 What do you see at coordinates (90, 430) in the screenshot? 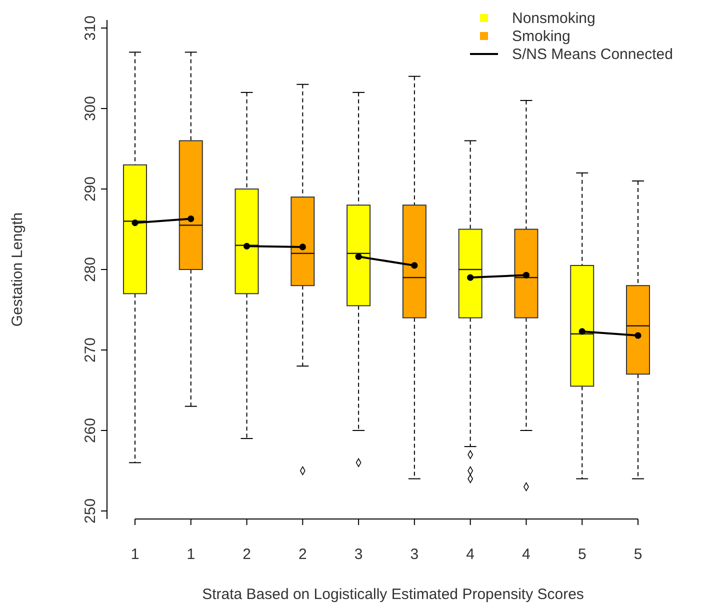
I see `y-tick-label: 260` at bounding box center [90, 430].